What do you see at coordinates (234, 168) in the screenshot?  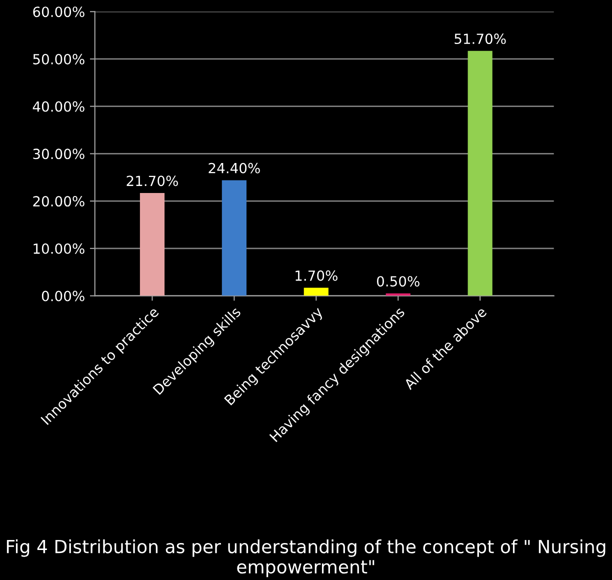 I see `data-label: 24.40%` at bounding box center [234, 168].